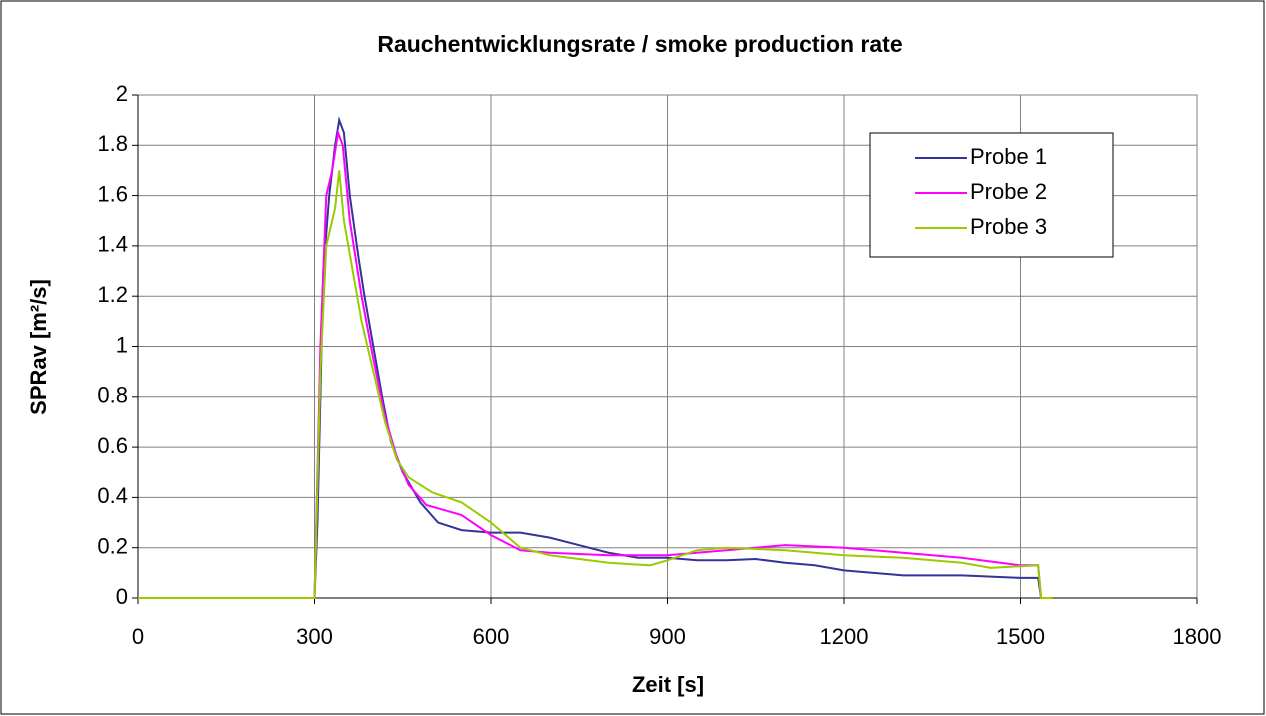 This screenshot has height=716, width=1266. Describe the element at coordinates (112, 244) in the screenshot. I see `y-tick-label: 1.4` at that location.